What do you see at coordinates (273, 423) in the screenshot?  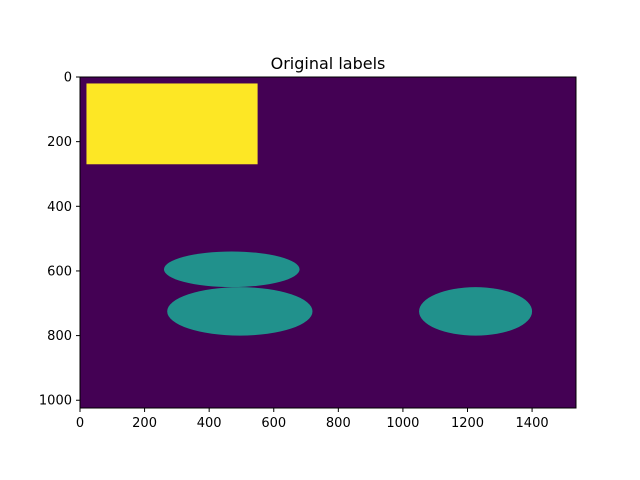 I see `x-tick-label: 600` at bounding box center [273, 423].